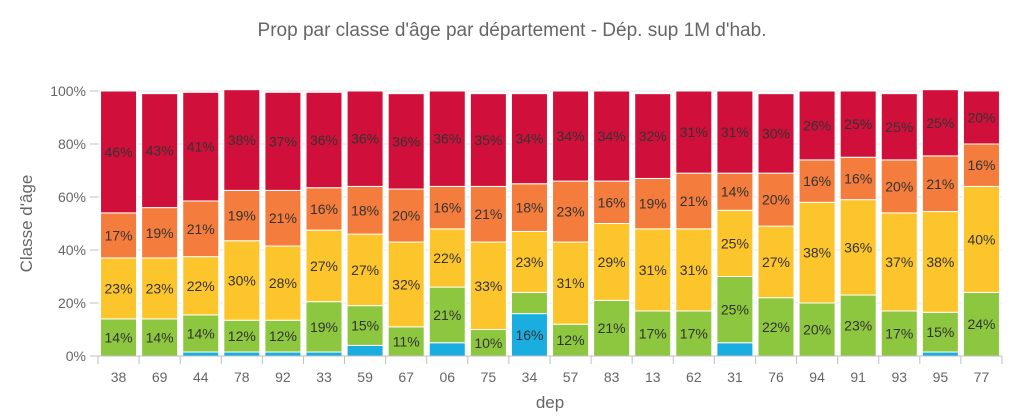  I want to click on data-label: 38%, so click(817, 253).